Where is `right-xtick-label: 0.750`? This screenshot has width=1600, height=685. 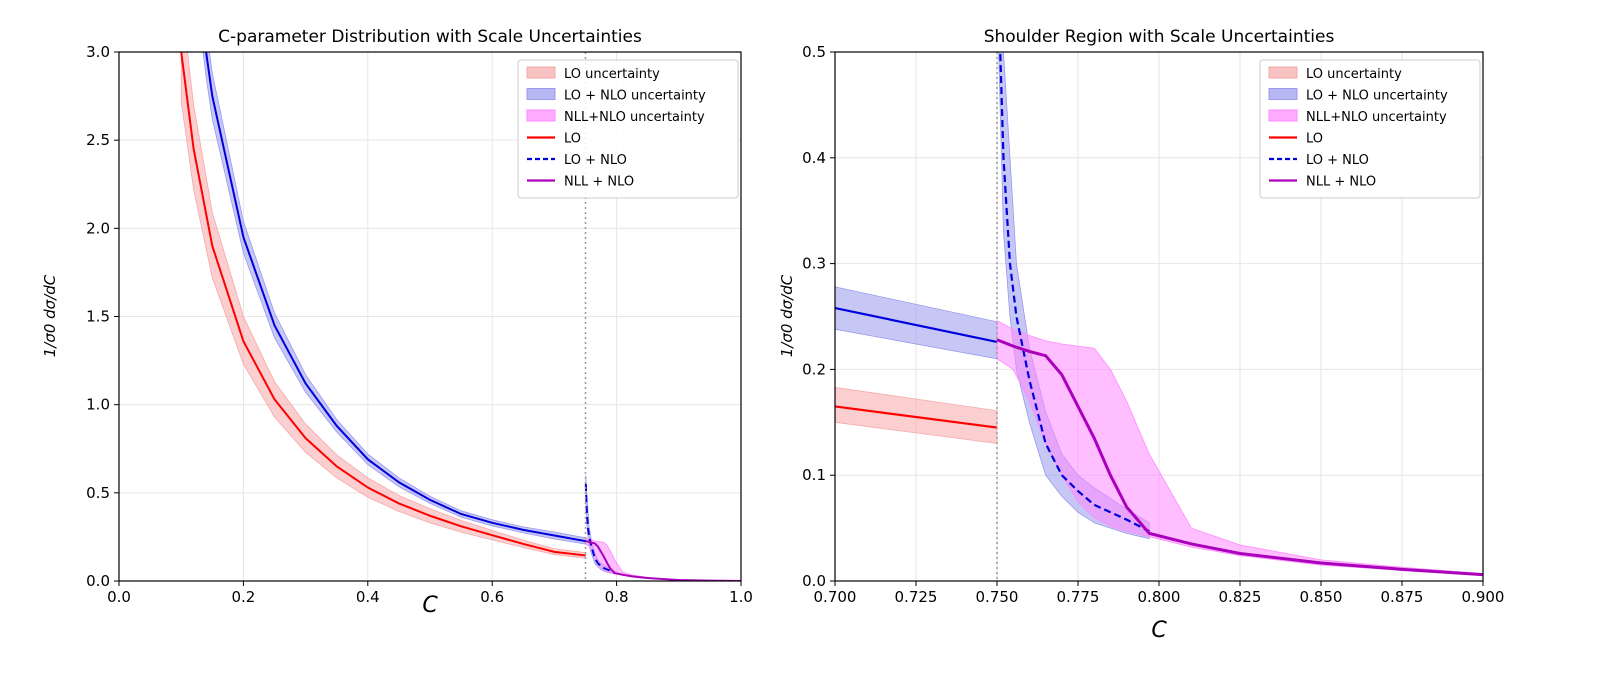
right-xtick-label: 0.750 is located at coordinates (997, 597).